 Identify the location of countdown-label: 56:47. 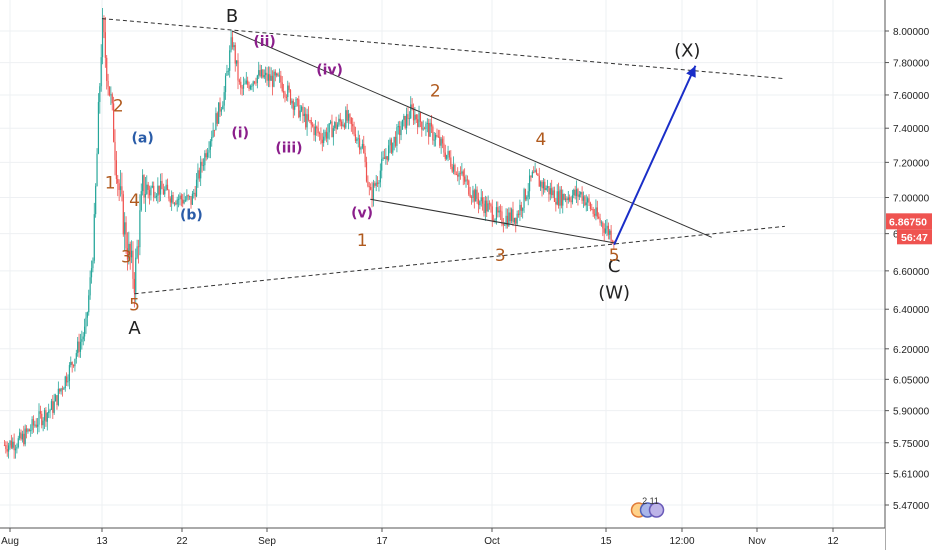
(914, 238).